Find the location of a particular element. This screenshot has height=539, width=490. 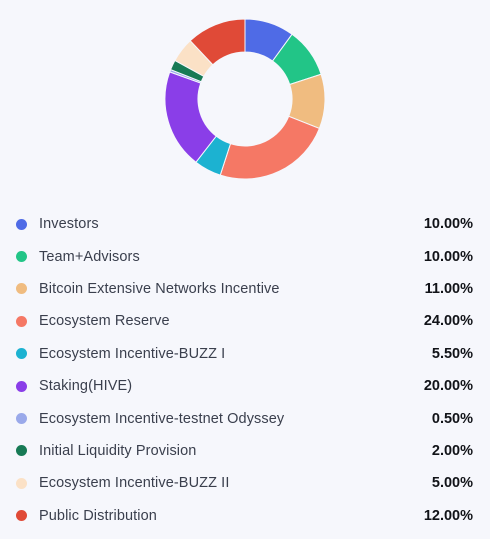

legend-item: Team+Advisors 10.00% is located at coordinates (245, 256).